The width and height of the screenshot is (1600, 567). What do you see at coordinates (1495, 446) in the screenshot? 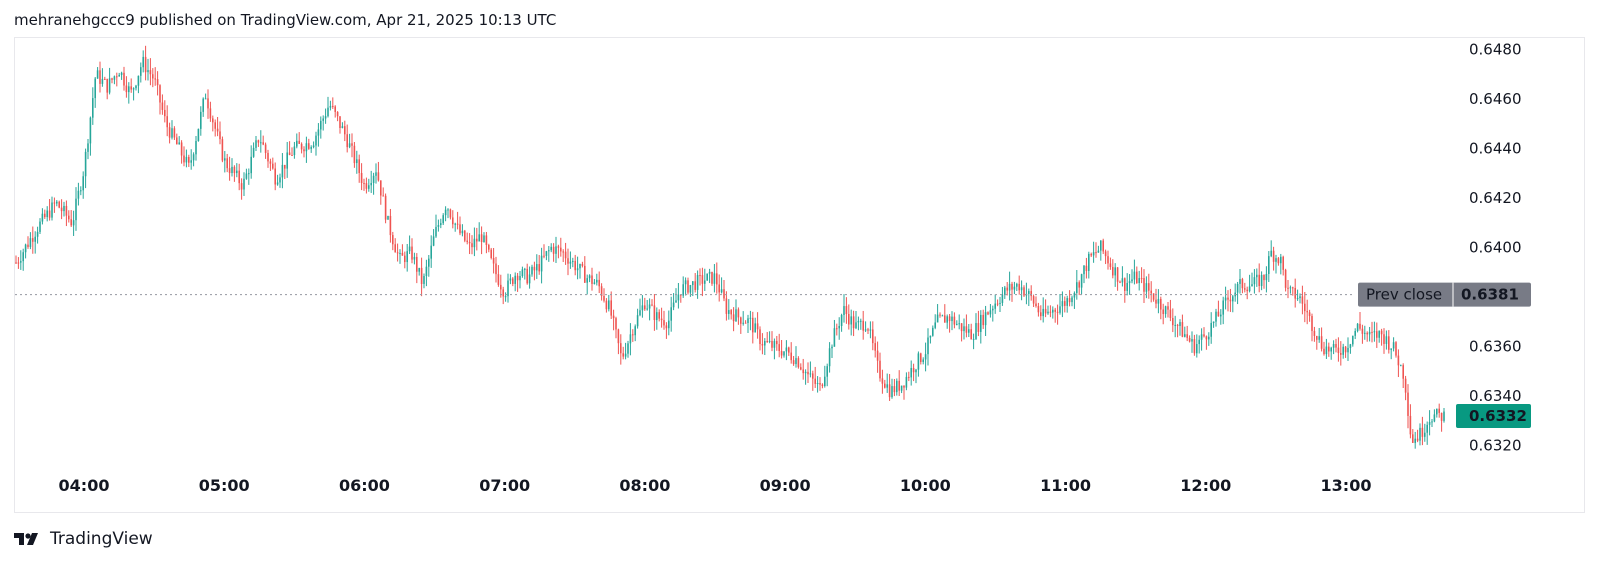
I see `price-tick-label: 0.6320` at bounding box center [1495, 446].